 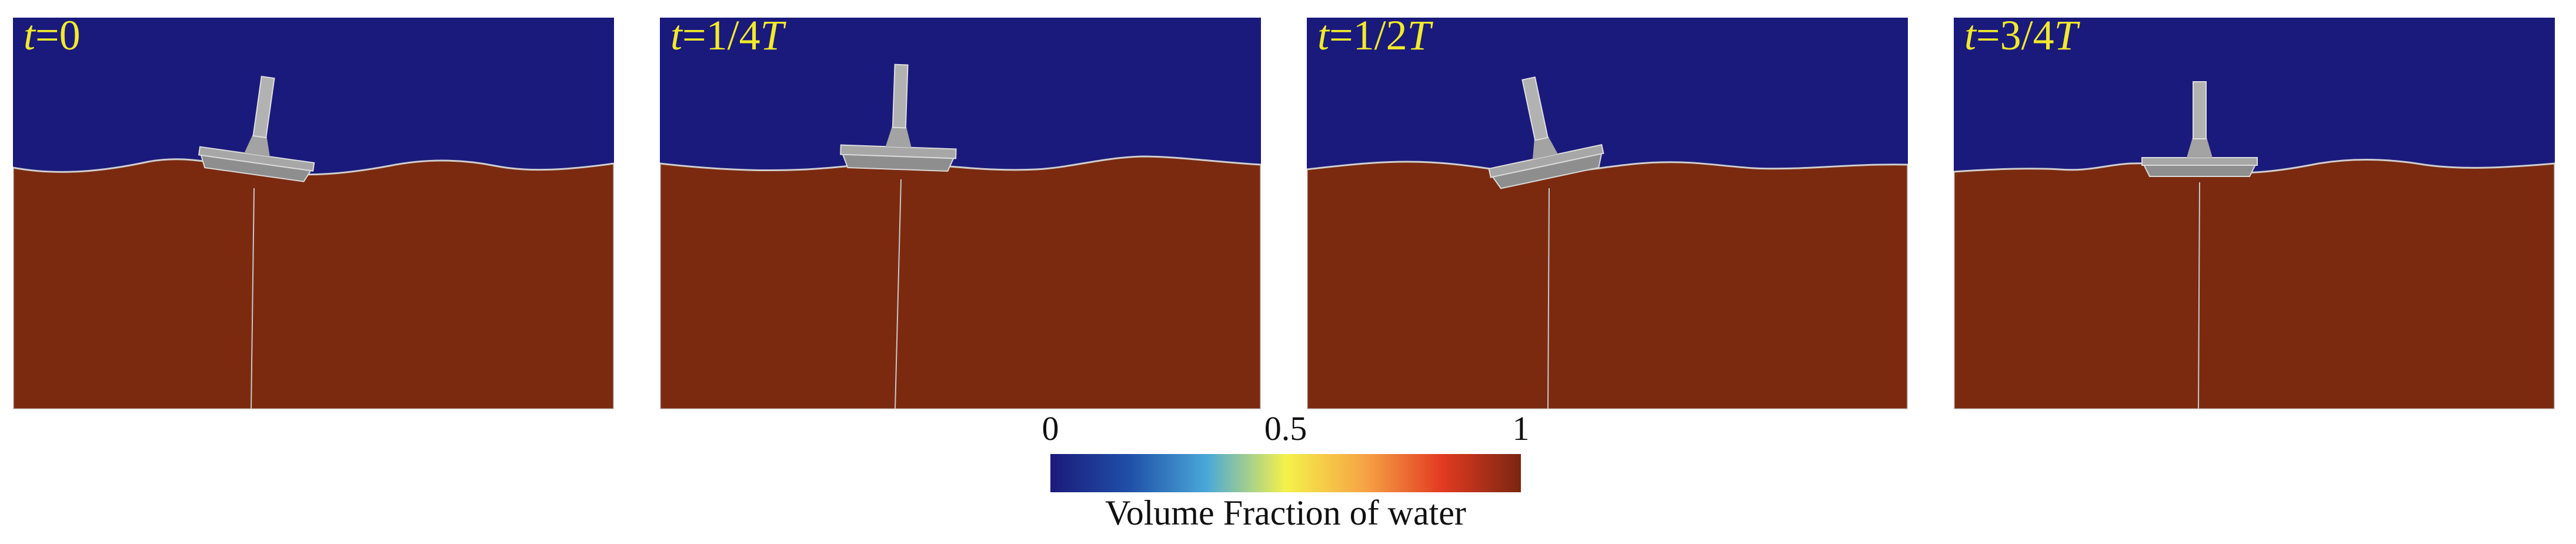 I want to click on time-label: t=1/4T, so click(x=727, y=38).